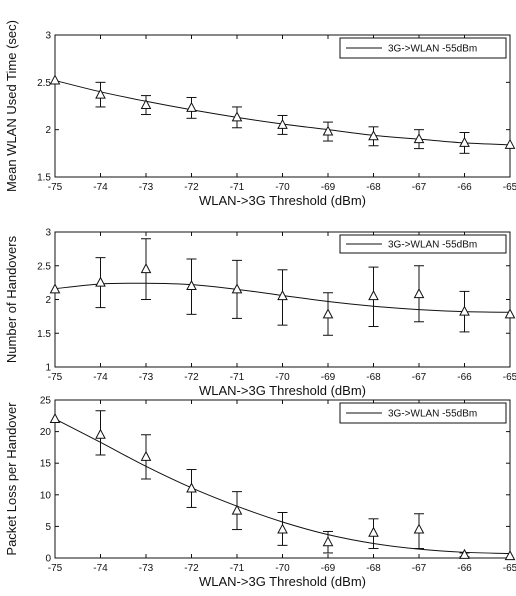 The width and height of the screenshot is (516, 596). What do you see at coordinates (46, 432) in the screenshot?
I see `y-tick-label: 20` at bounding box center [46, 432].